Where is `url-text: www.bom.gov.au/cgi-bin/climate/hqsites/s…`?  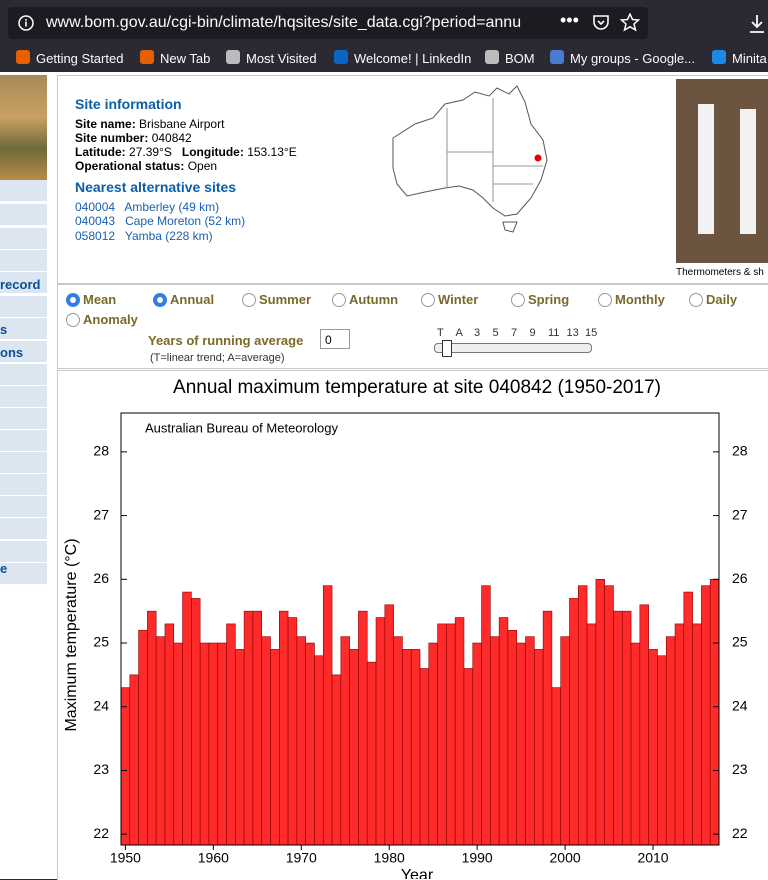 url-text: www.bom.gov.au/cgi-bin/climate/hqsites/s… is located at coordinates (284, 22).